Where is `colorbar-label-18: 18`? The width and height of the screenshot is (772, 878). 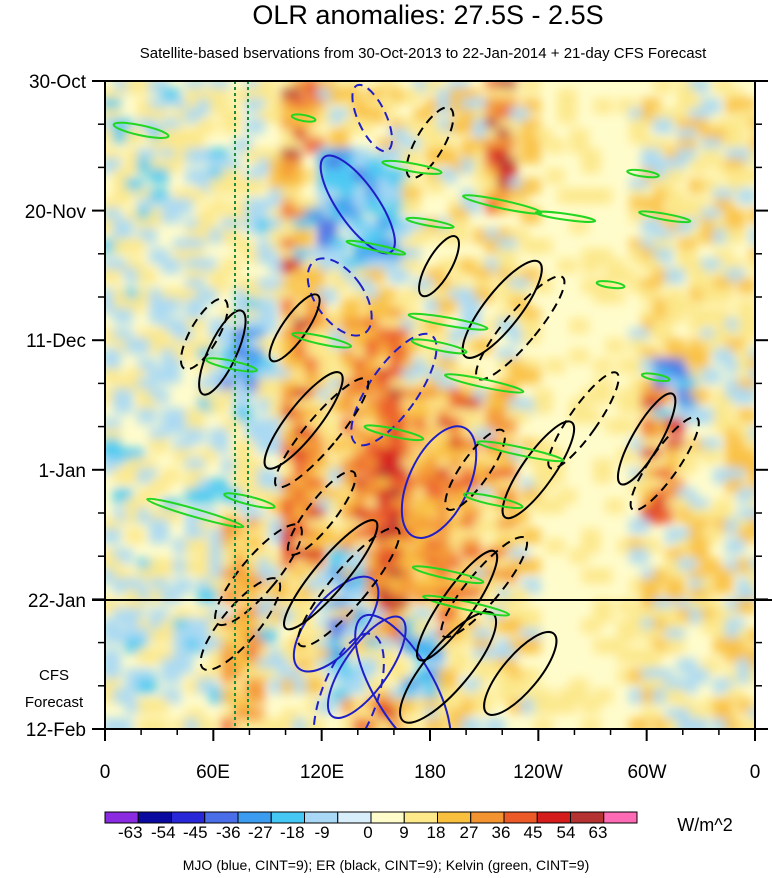 colorbar-label-18: 18 is located at coordinates (436, 832).